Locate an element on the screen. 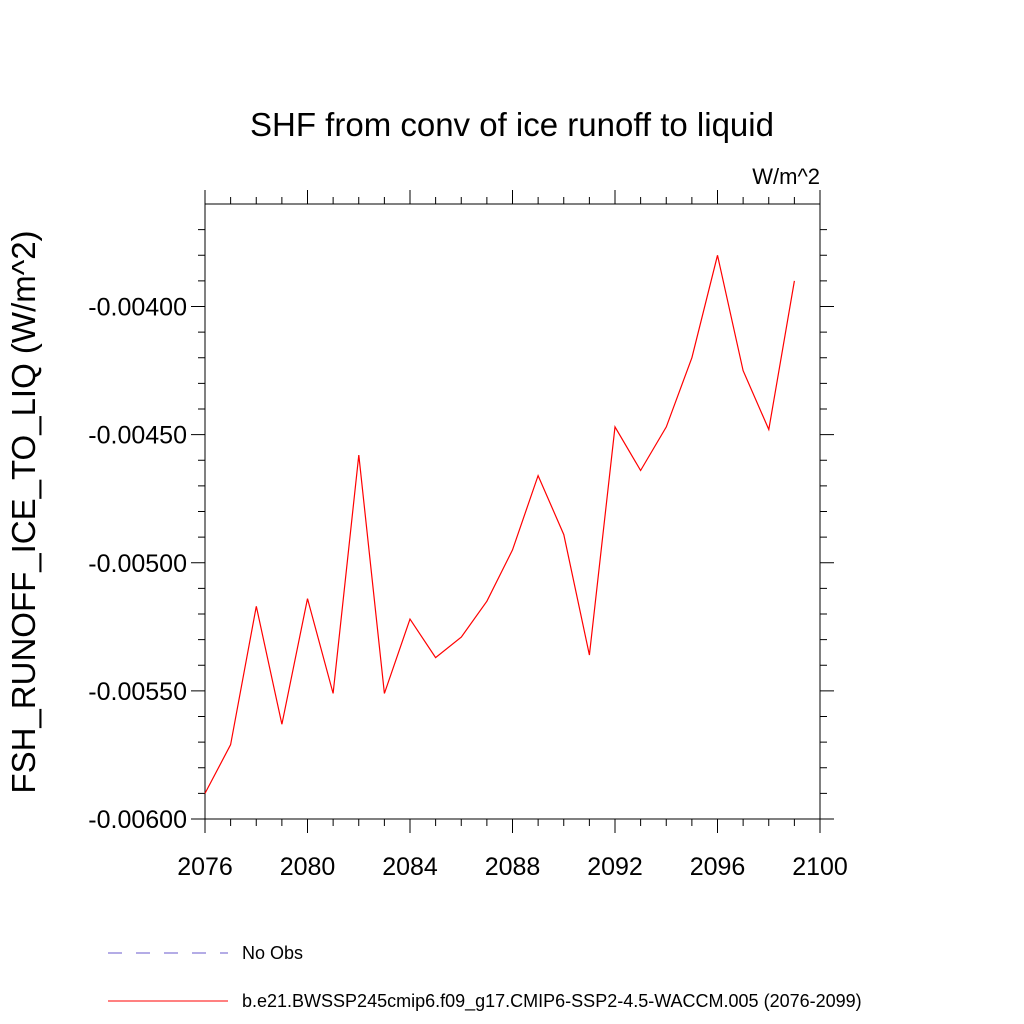  x-tick-label: 2088 is located at coordinates (513, 867).